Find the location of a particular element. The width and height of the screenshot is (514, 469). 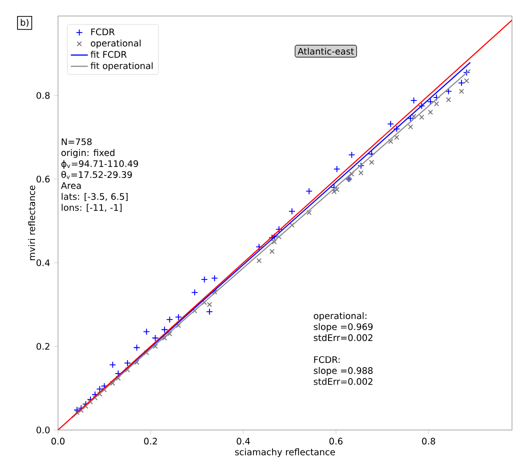

text: b) is located at coordinates (24, 22).